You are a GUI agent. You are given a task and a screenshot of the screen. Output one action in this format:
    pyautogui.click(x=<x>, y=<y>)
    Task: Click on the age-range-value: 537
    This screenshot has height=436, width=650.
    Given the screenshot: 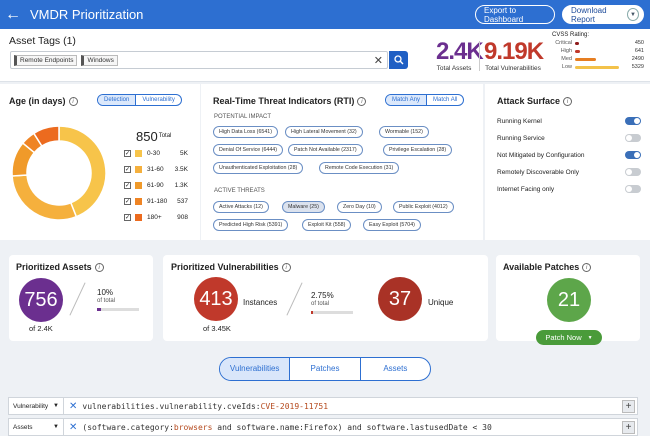 What is the action you would take?
    pyautogui.click(x=182, y=201)
    